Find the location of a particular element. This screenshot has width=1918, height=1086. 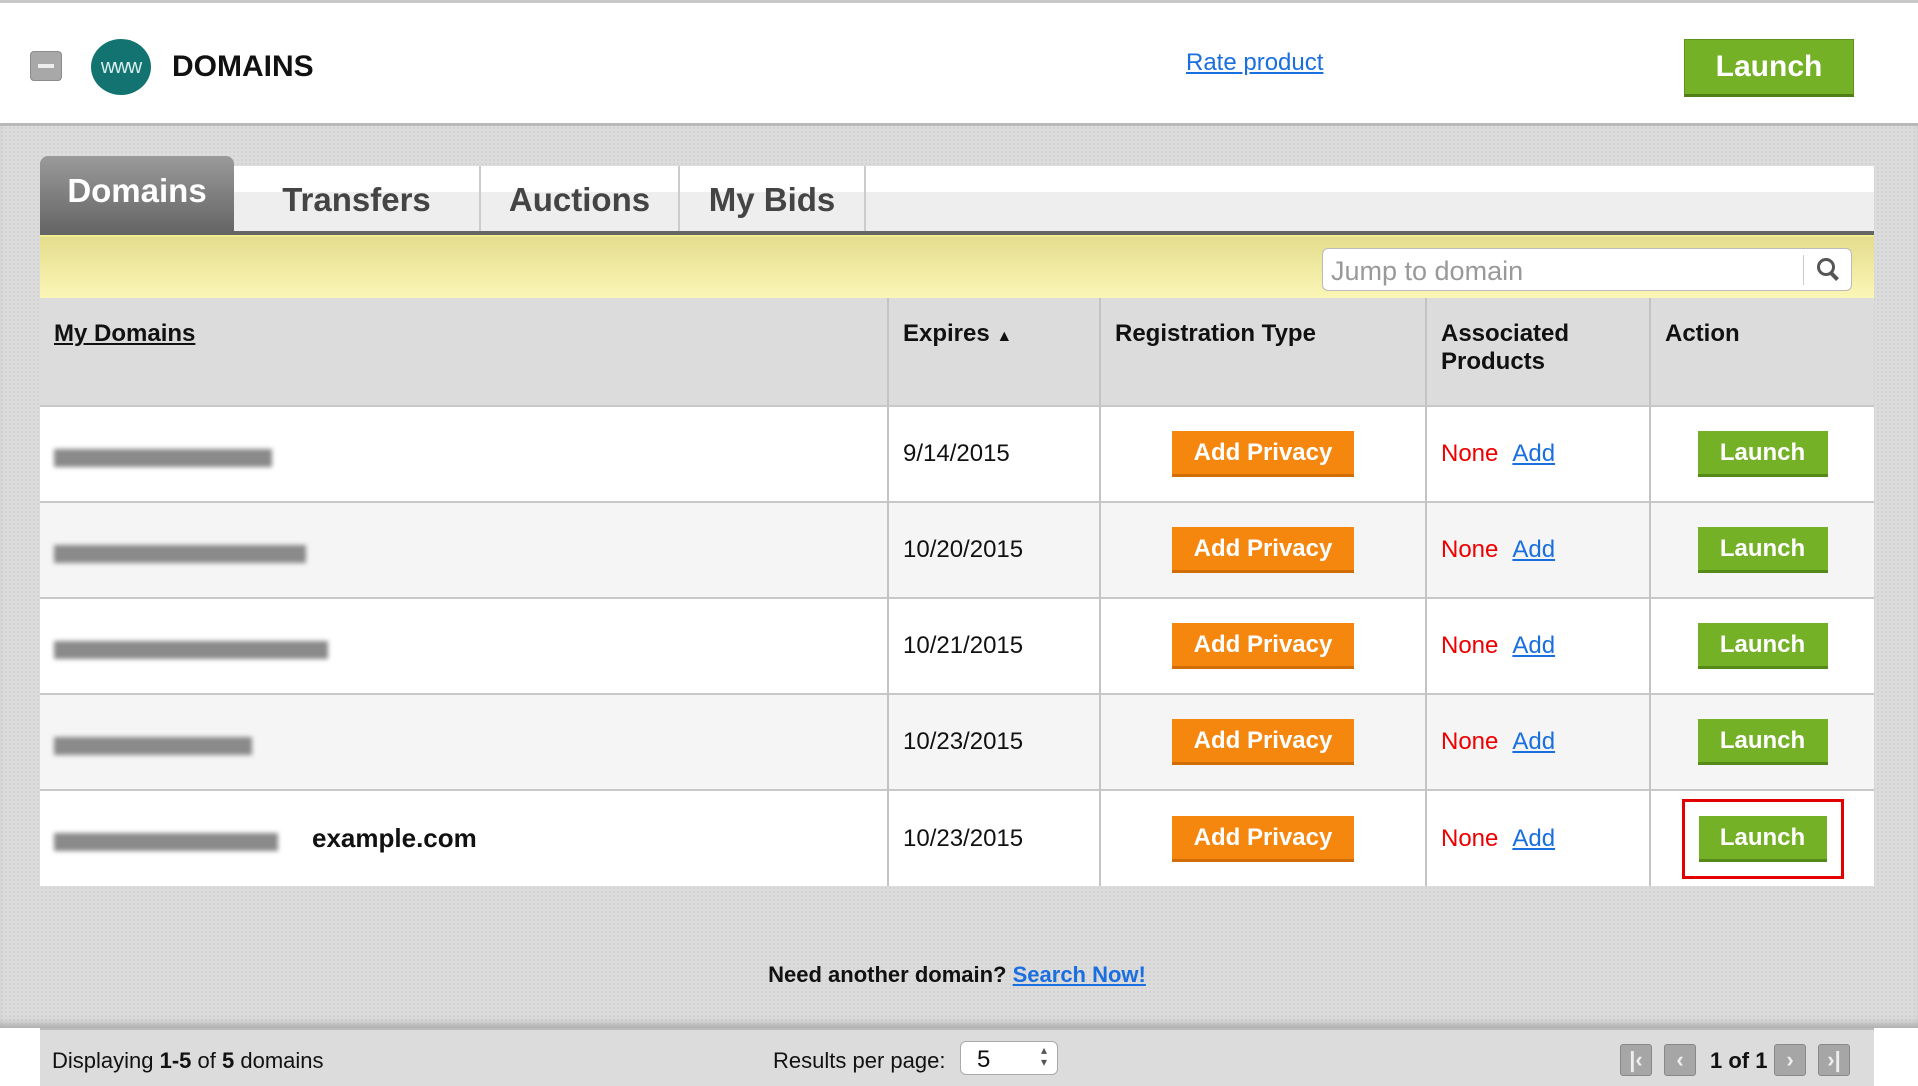

sort-asc-icon: ▲ is located at coordinates (1004, 336).